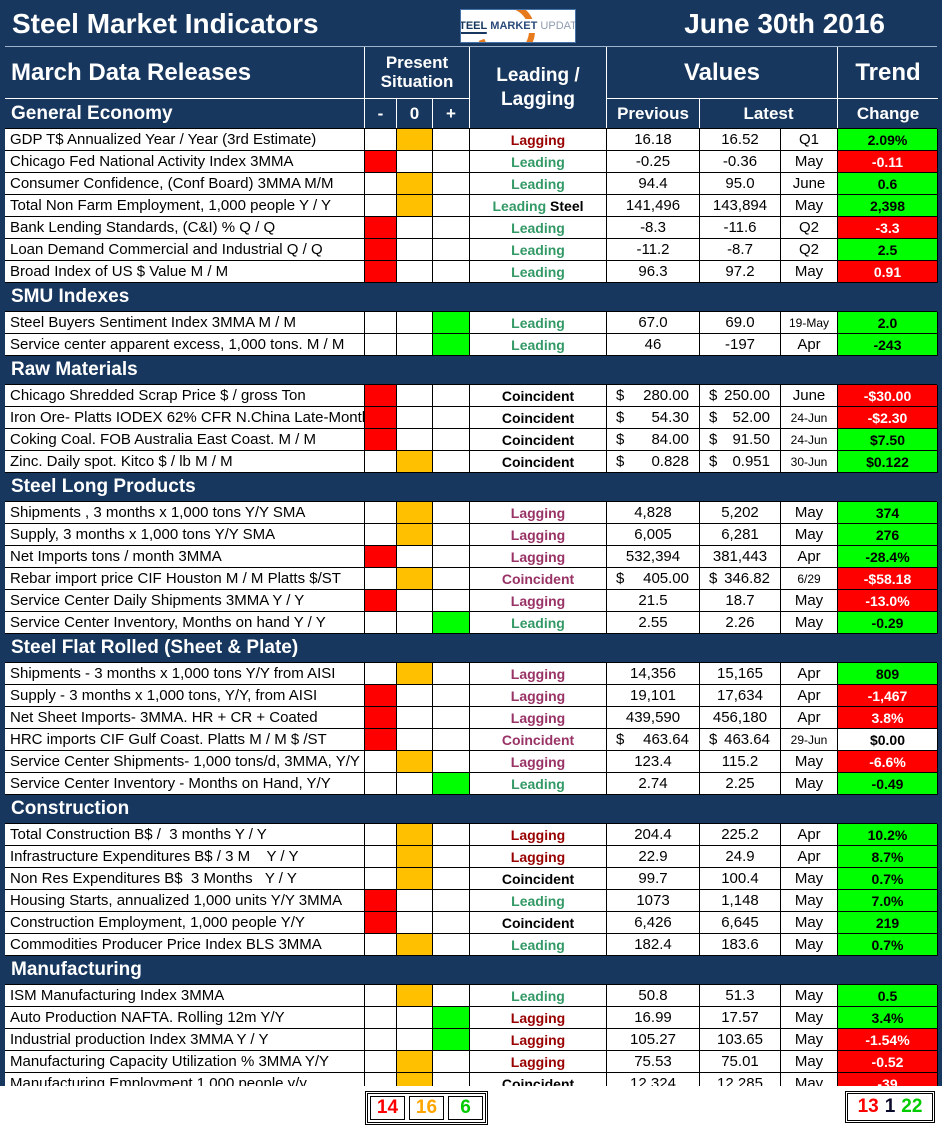  I want to click on change-value: -$2.30, so click(888, 418).